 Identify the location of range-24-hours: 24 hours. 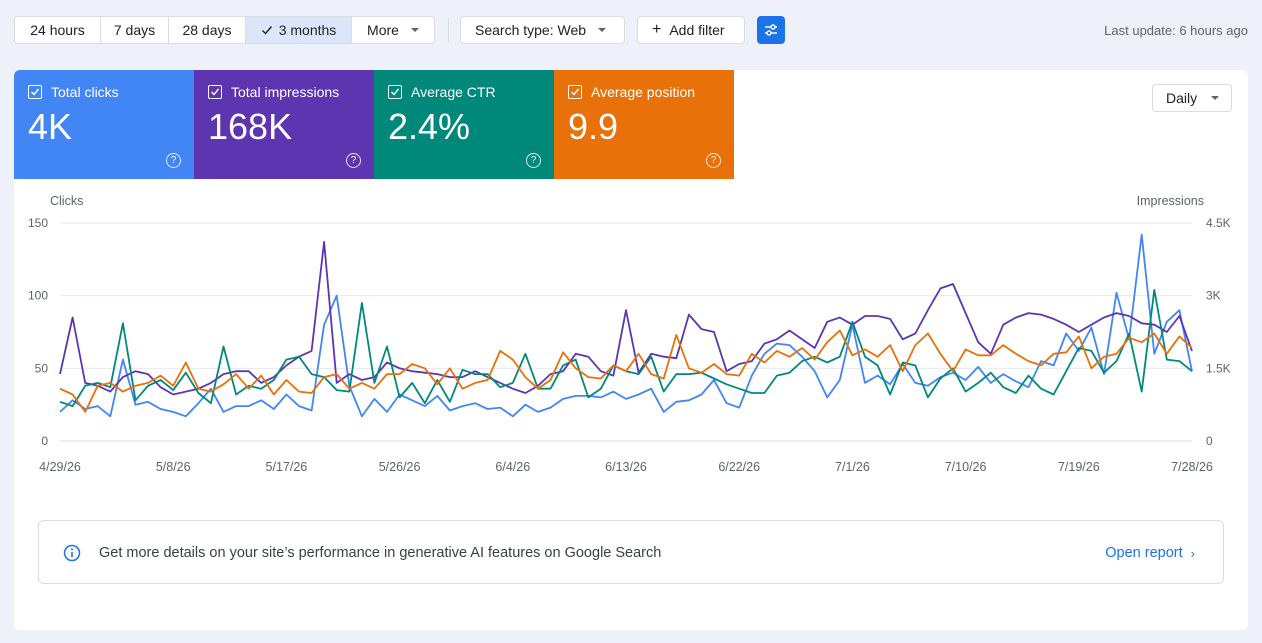
(58, 30).